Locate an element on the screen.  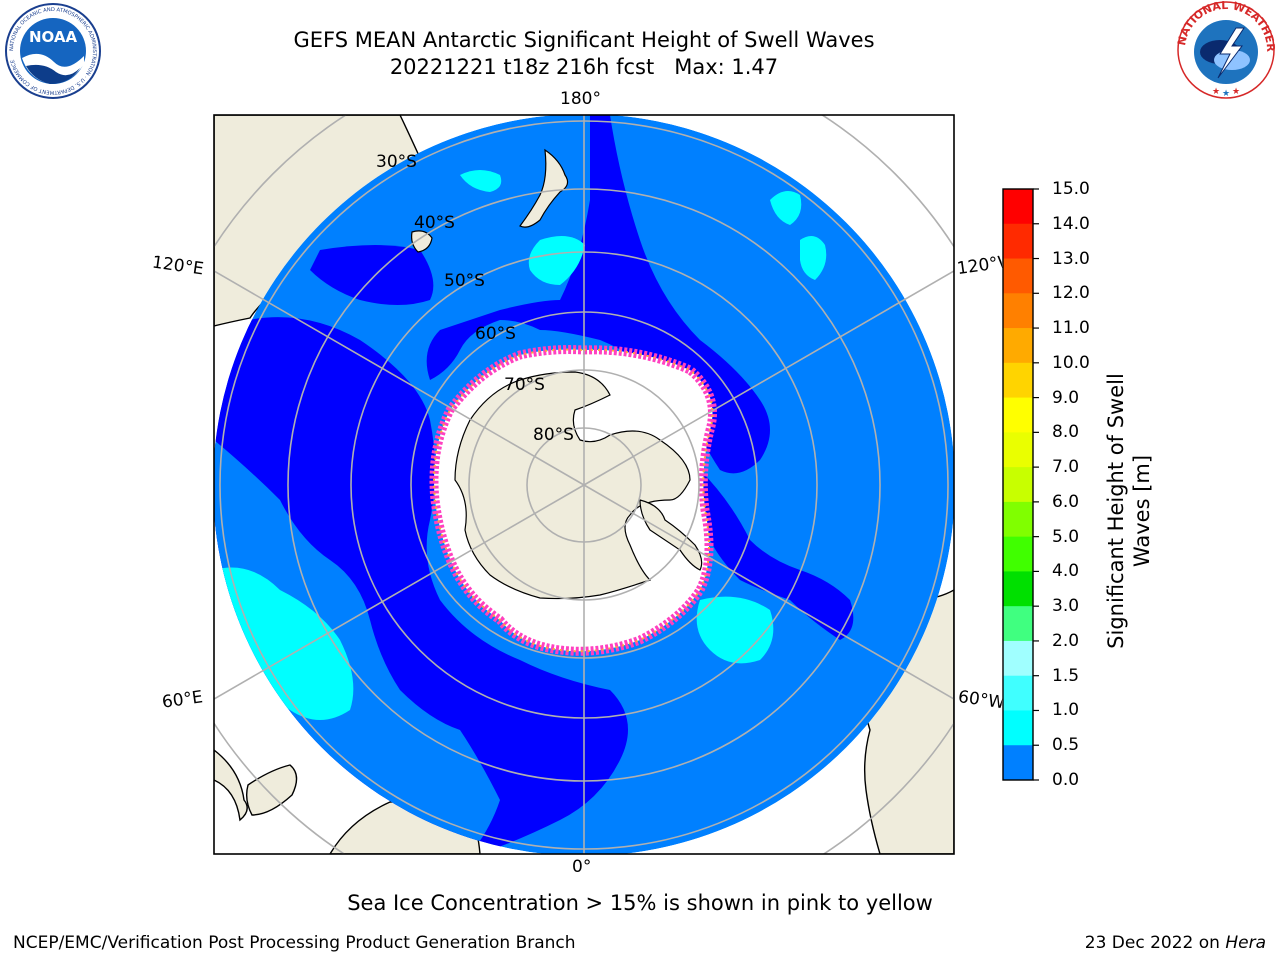
colorbar-tick-label: 5.0 is located at coordinates (1066, 536).